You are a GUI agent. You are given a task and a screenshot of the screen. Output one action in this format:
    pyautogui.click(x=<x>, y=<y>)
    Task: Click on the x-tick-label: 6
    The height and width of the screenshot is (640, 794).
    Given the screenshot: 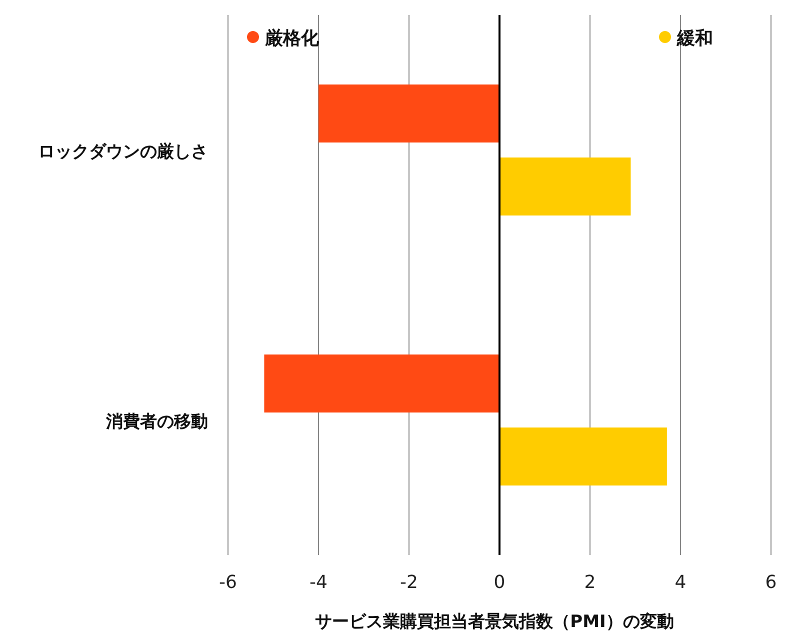 What is the action you would take?
    pyautogui.click(x=771, y=582)
    